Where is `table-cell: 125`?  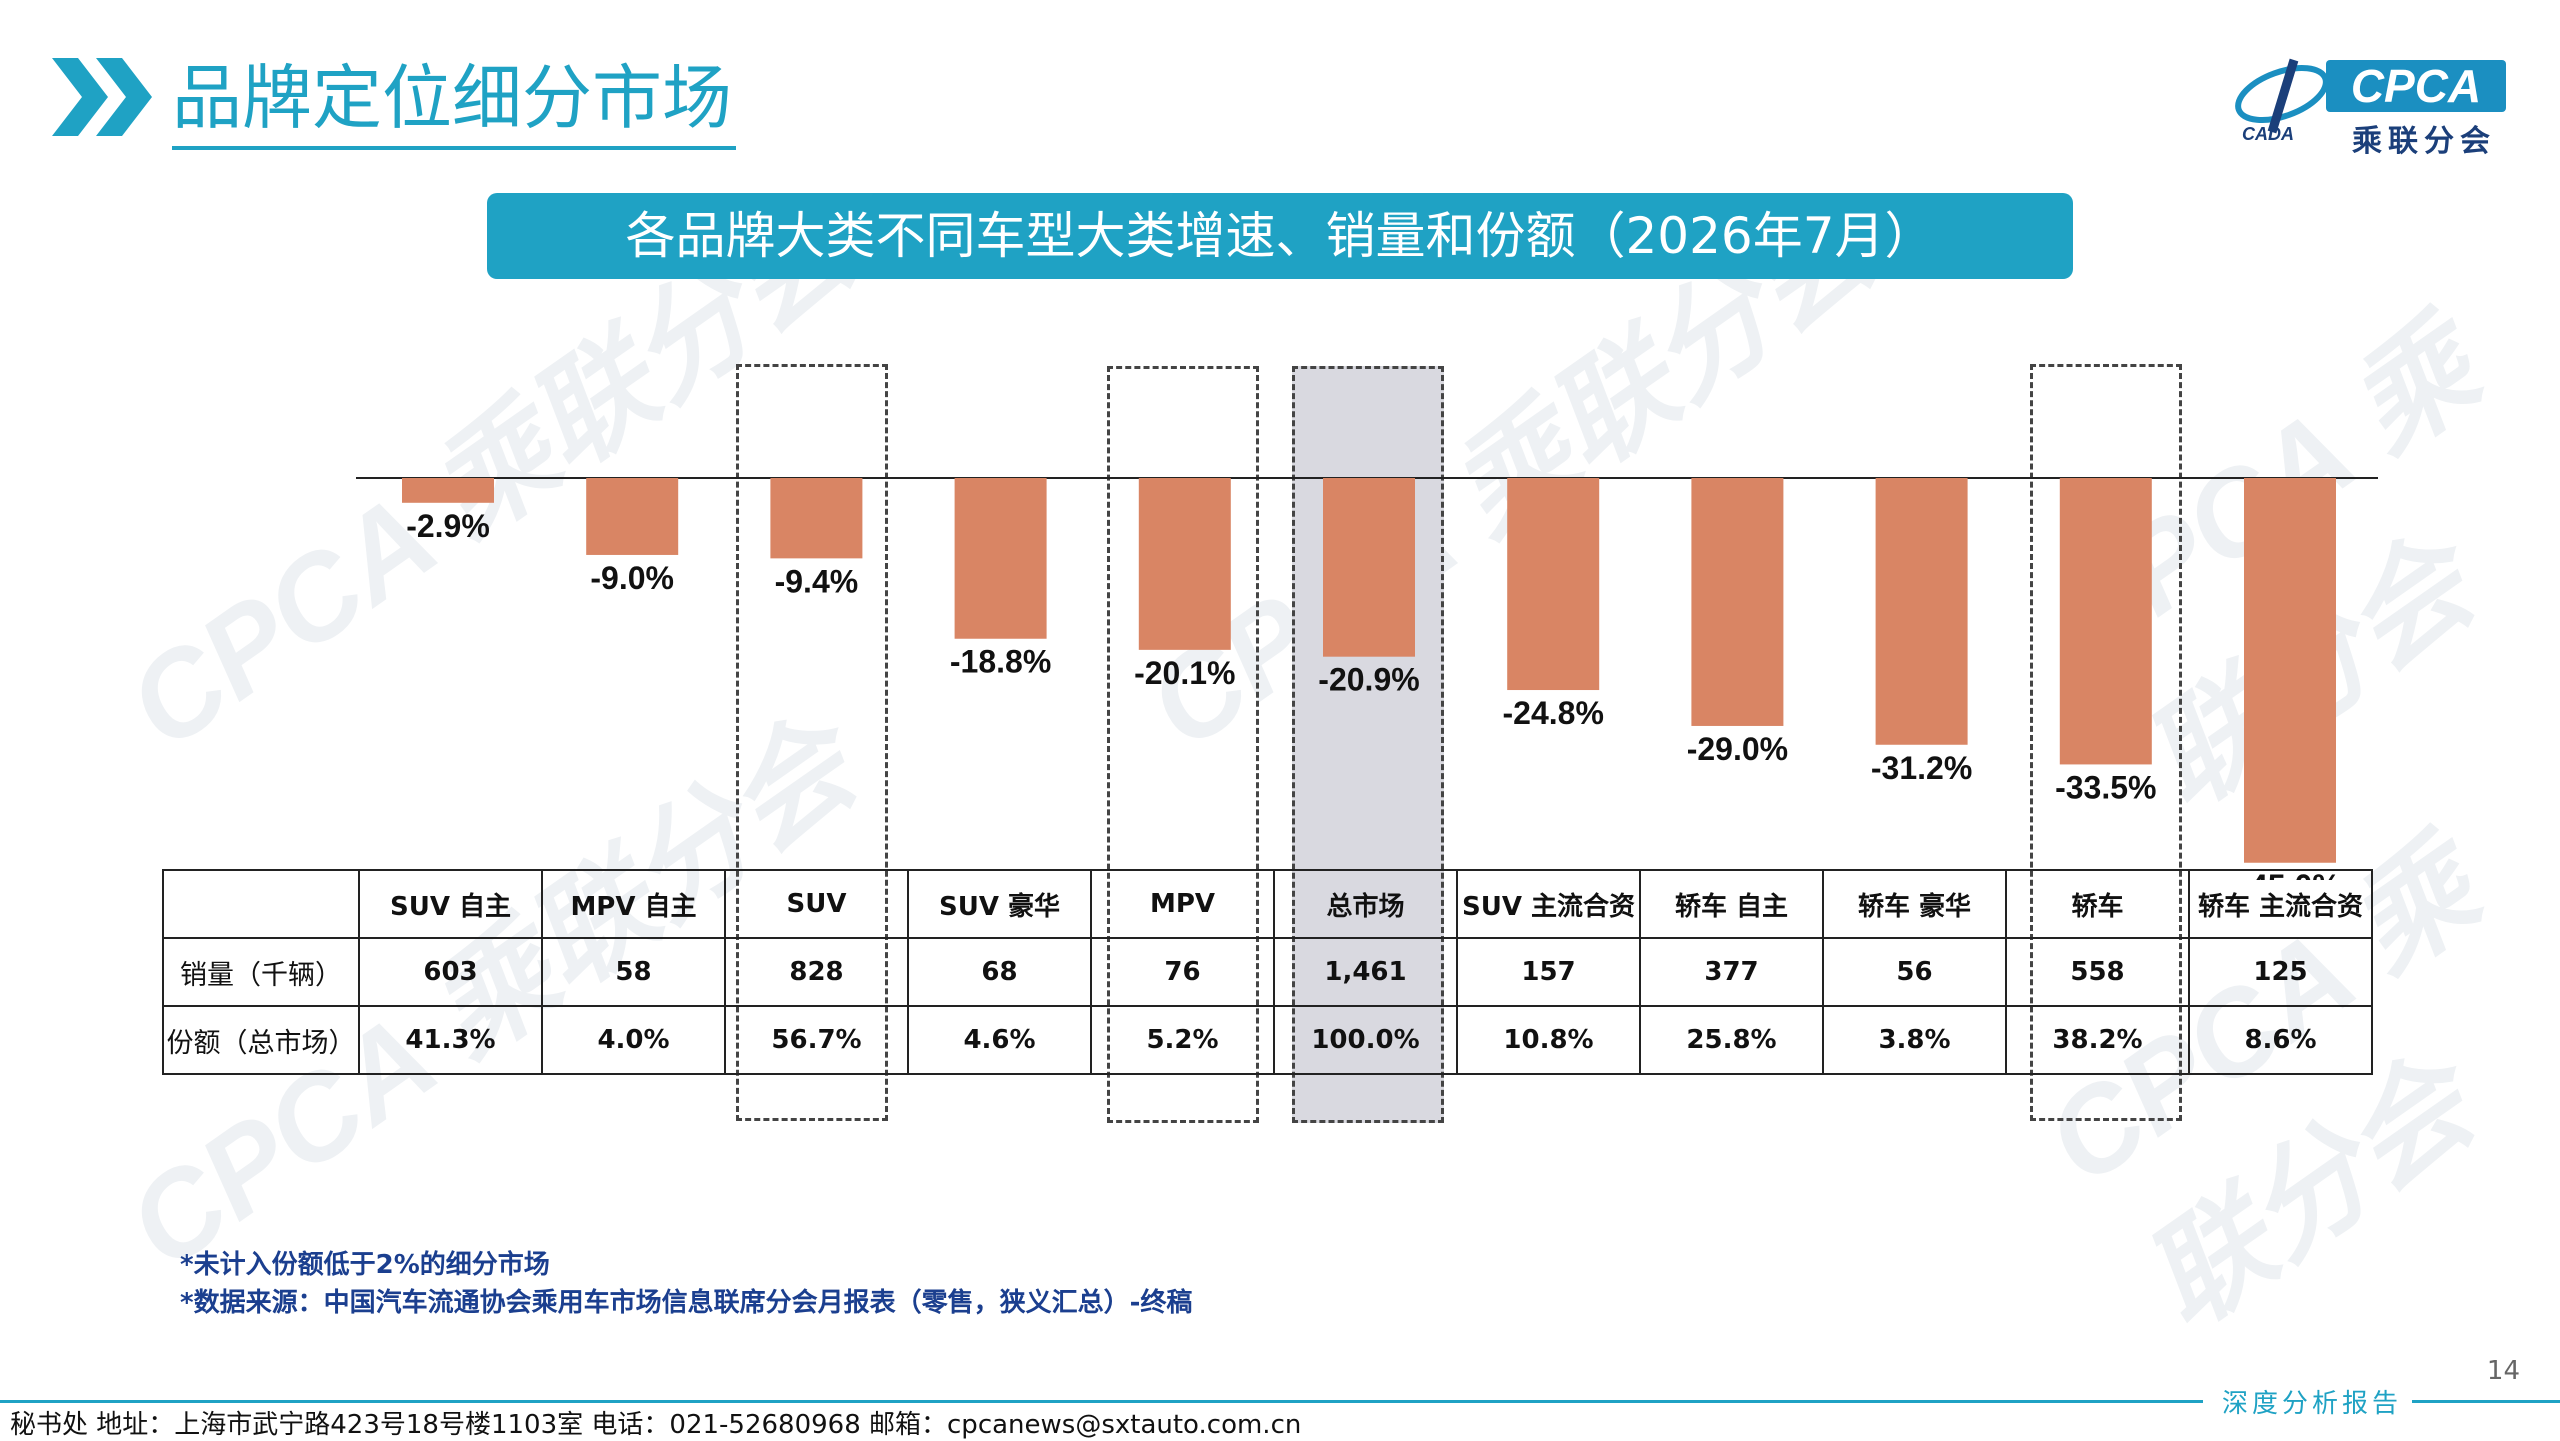 table-cell: 125 is located at coordinates (2280, 972).